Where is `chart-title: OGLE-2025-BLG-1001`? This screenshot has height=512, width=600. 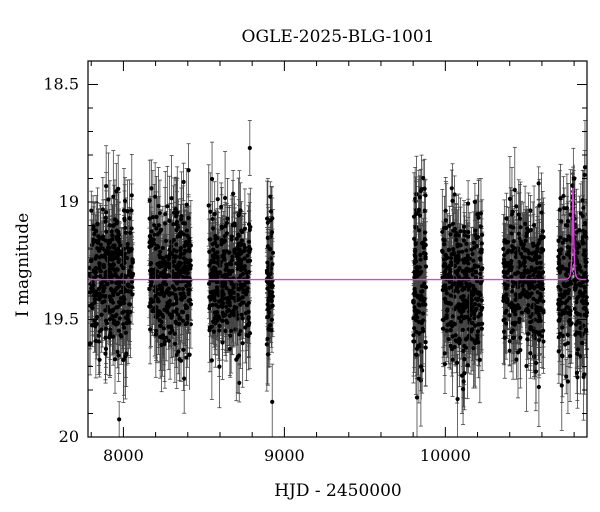
chart-title: OGLE-2025-BLG-1001 is located at coordinates (338, 37).